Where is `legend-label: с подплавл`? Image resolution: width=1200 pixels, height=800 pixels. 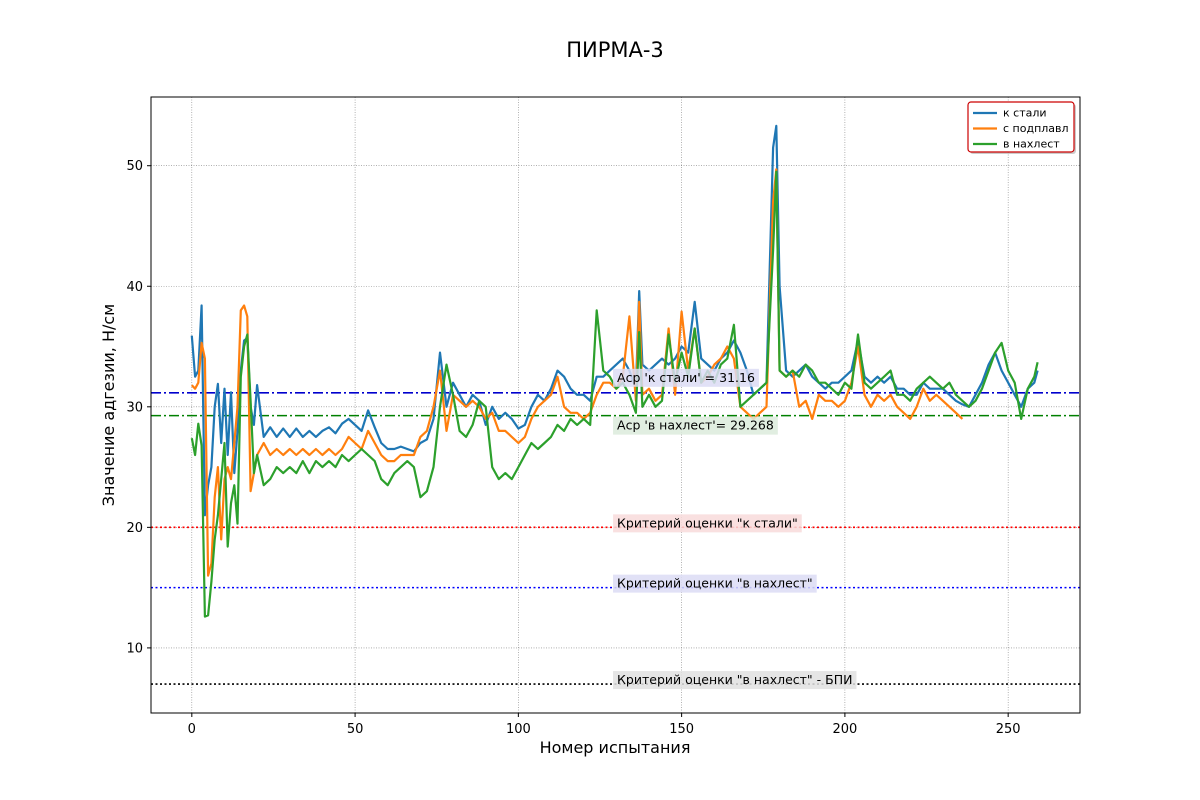
legend-label: с подплавл is located at coordinates (1036, 128).